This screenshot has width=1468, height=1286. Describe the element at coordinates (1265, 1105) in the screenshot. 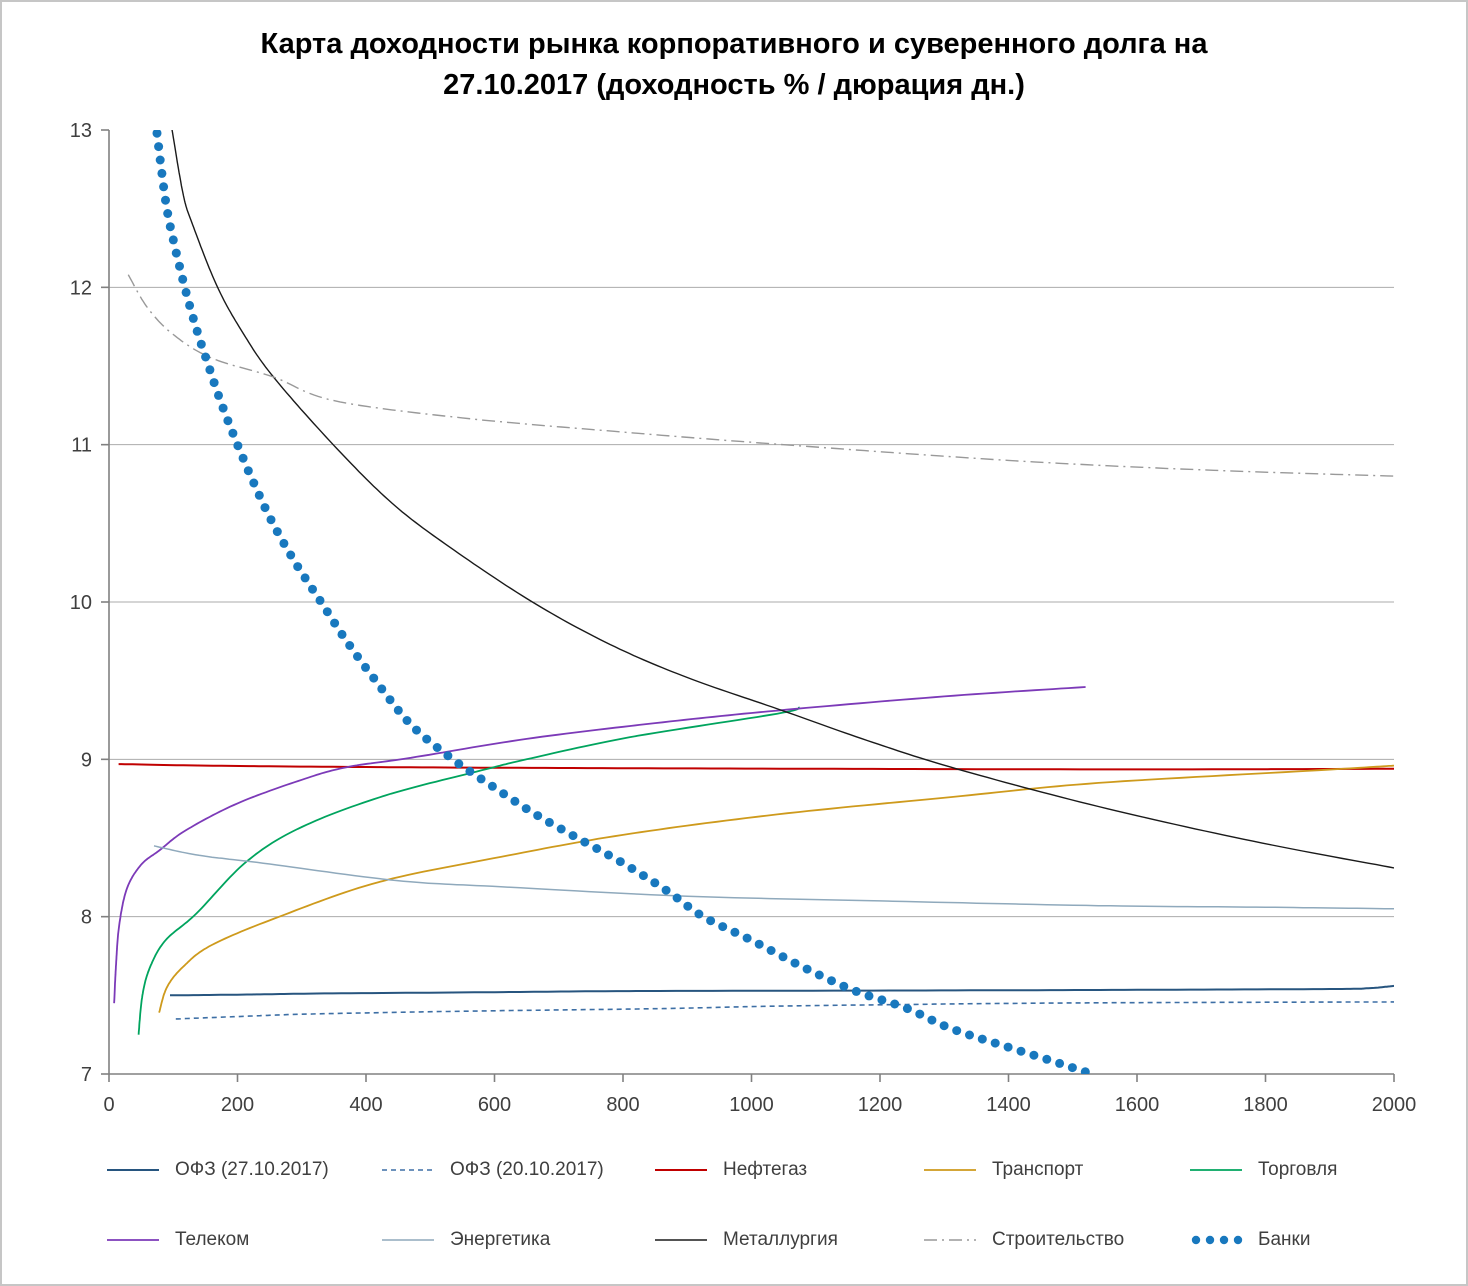

I see `x-tick-label-1800: 1800` at that location.